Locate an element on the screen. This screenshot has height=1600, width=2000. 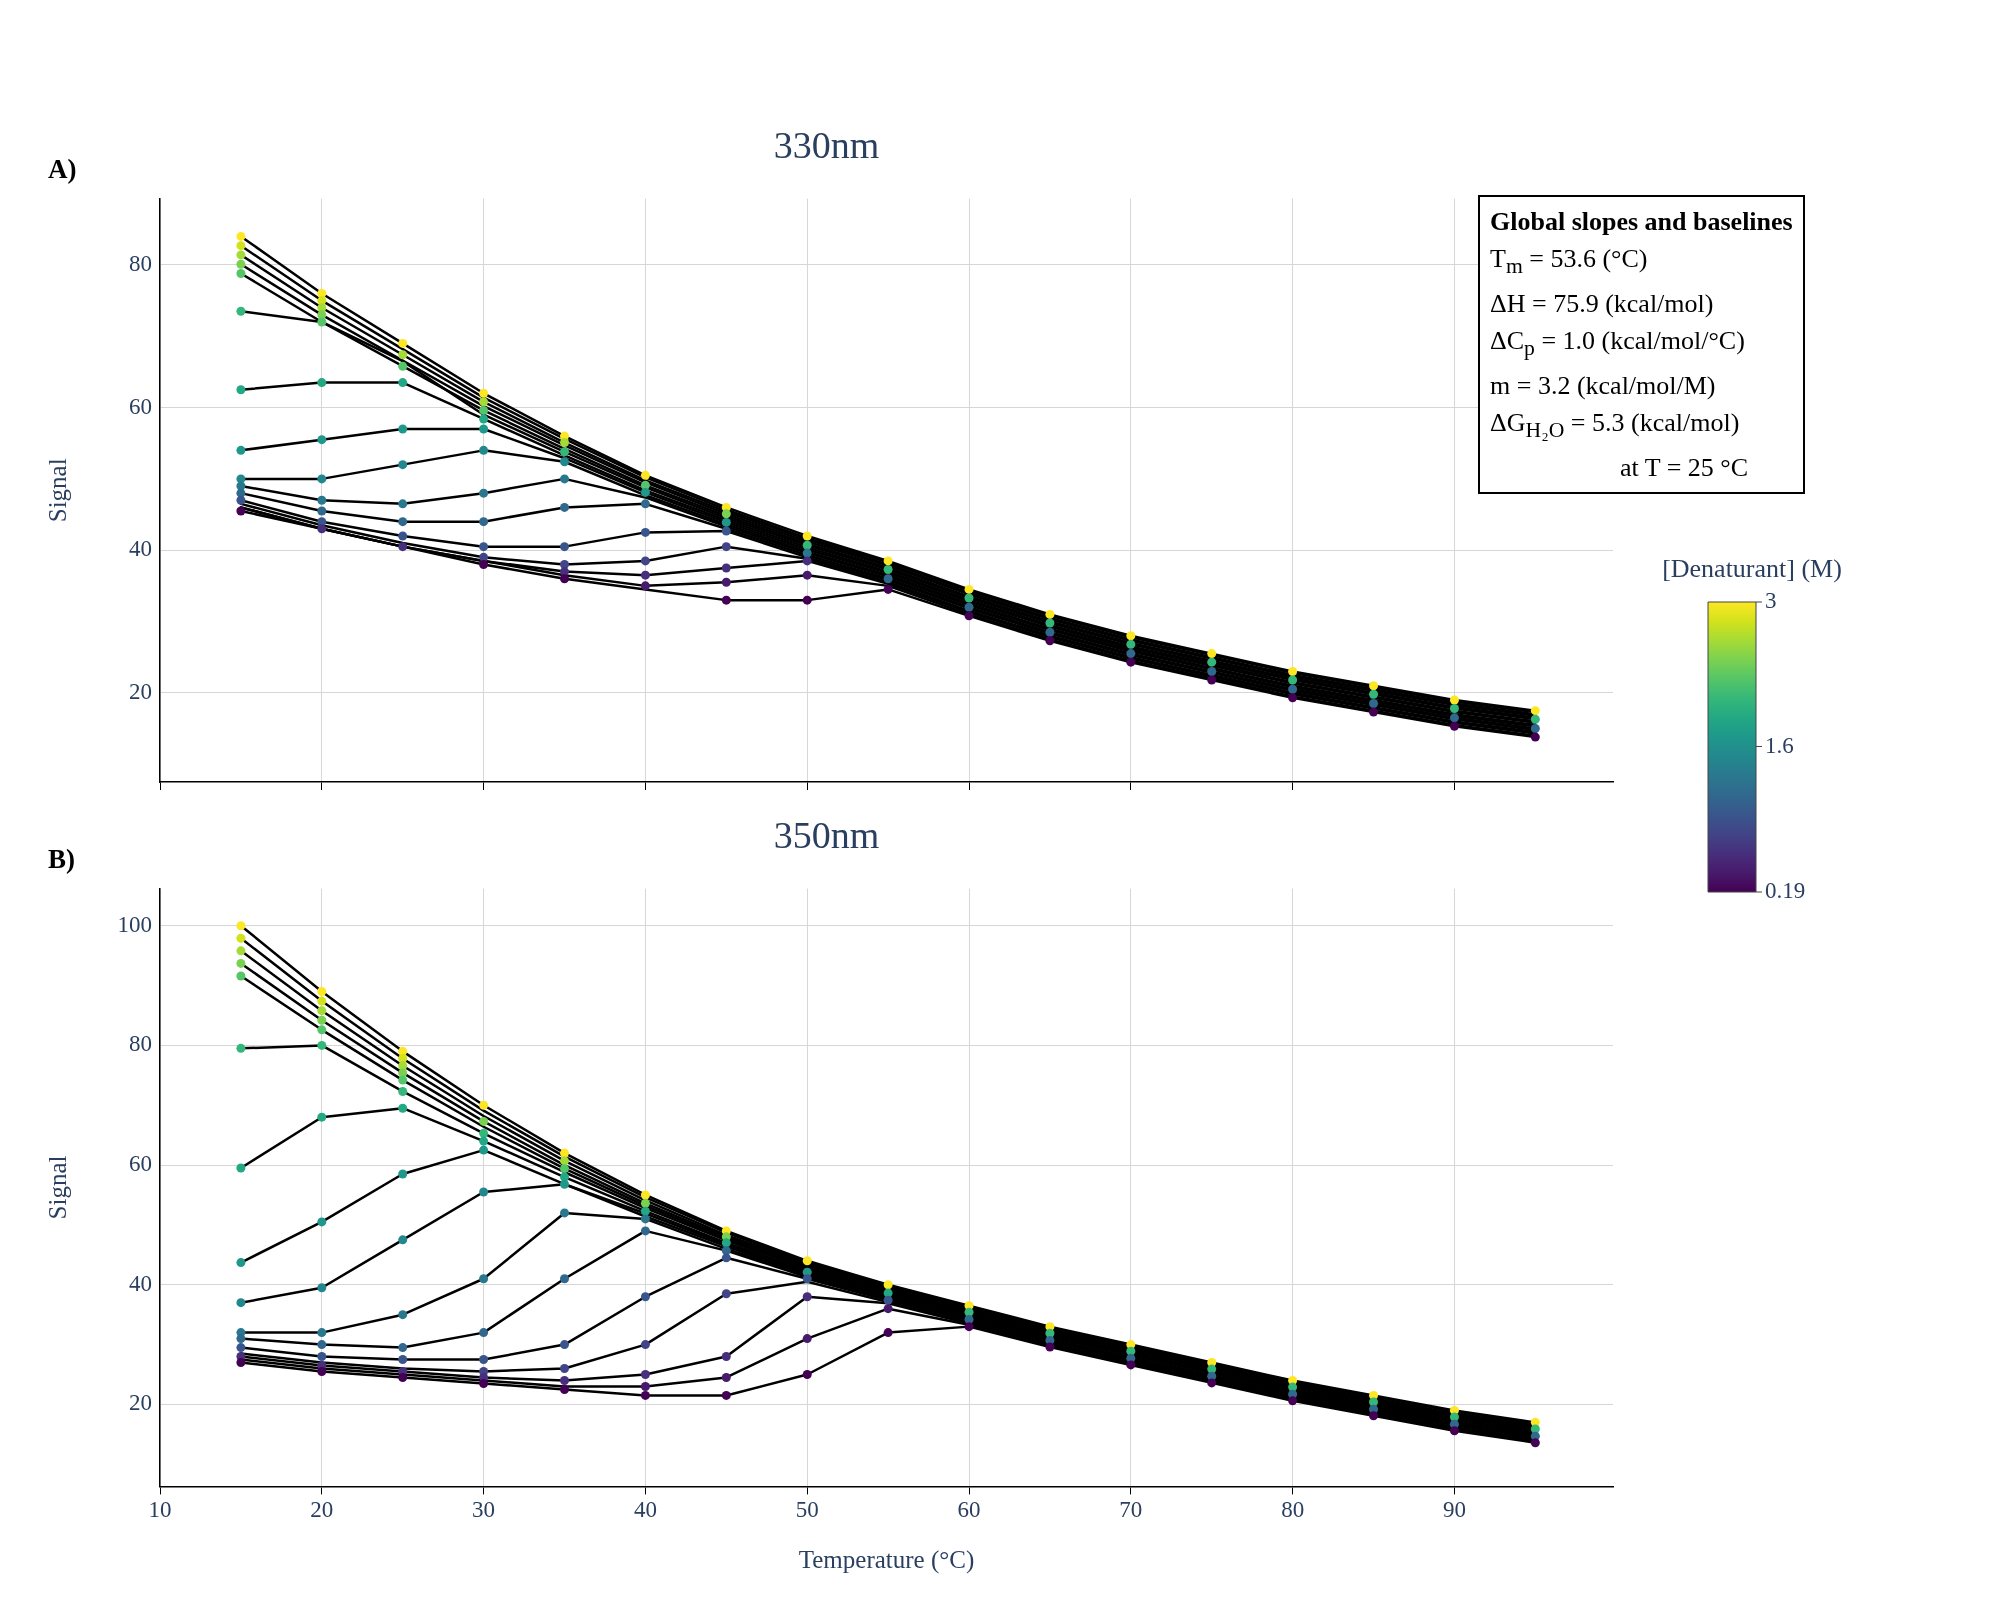
chart-title: 350nm is located at coordinates (826, 834).